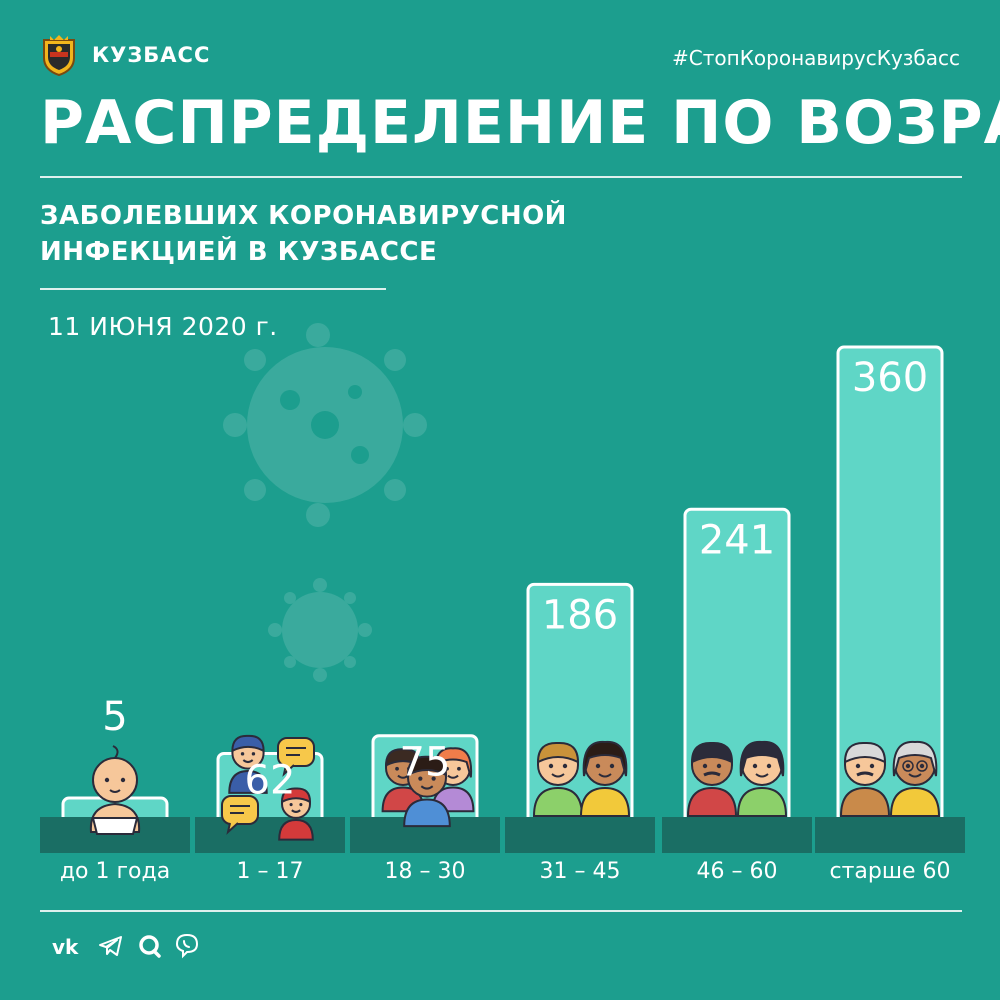  I want to click on title-divider, so click(501, 177).